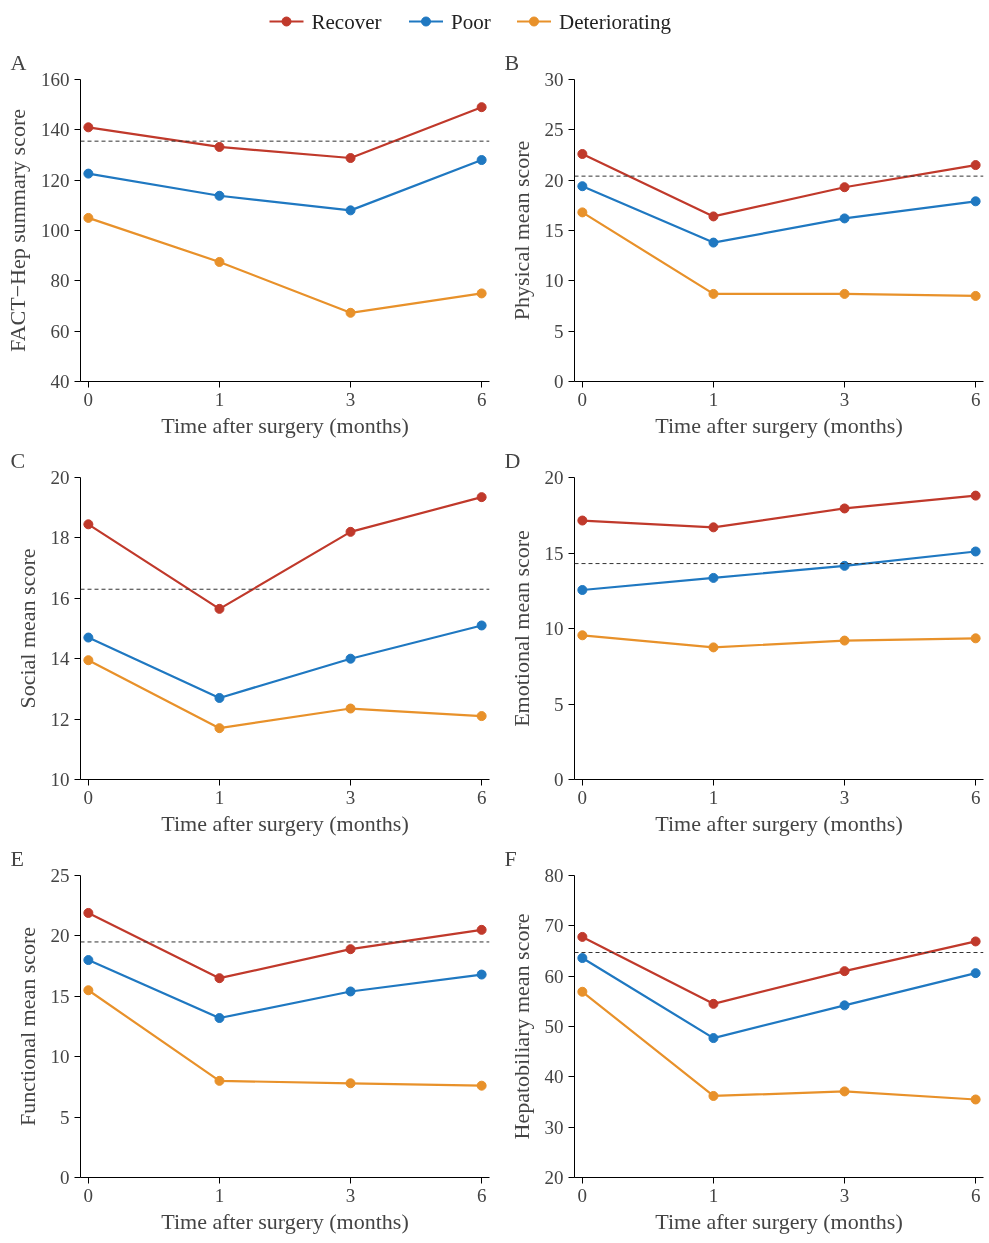 Image resolution: width=989 pixels, height=1243 pixels. What do you see at coordinates (512, 460) in the screenshot?
I see `chart-title: D` at bounding box center [512, 460].